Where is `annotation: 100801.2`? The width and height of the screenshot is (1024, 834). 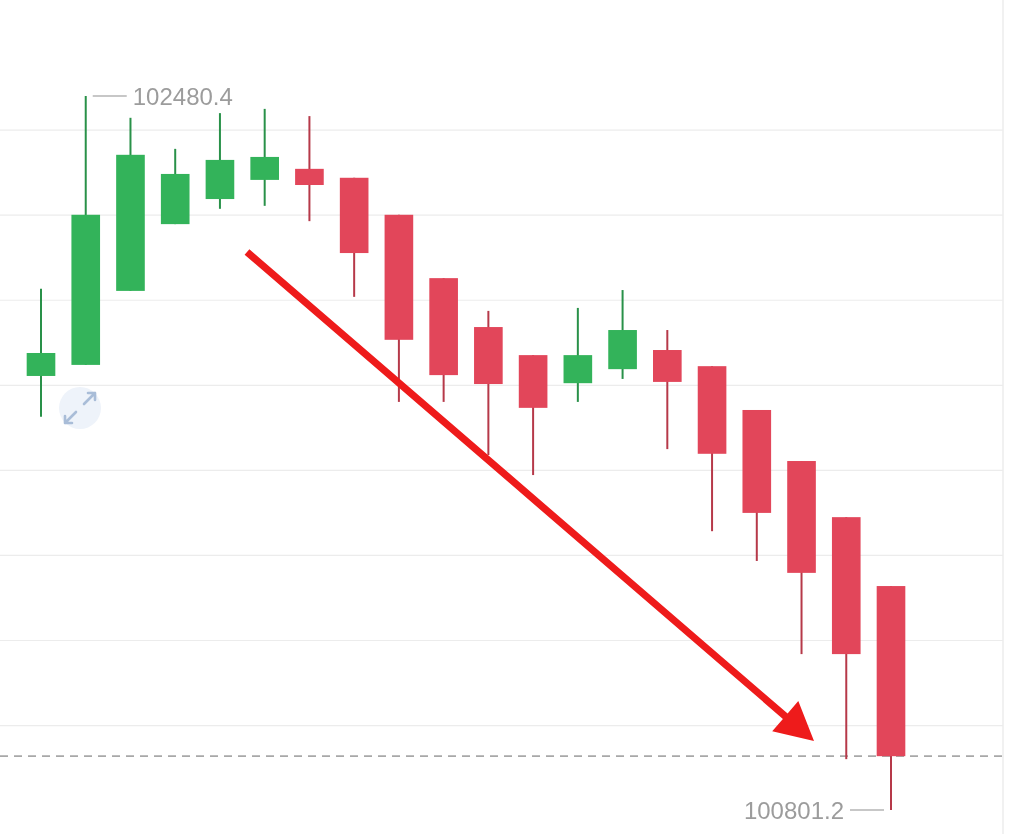 annotation: 100801.2 is located at coordinates (793, 810).